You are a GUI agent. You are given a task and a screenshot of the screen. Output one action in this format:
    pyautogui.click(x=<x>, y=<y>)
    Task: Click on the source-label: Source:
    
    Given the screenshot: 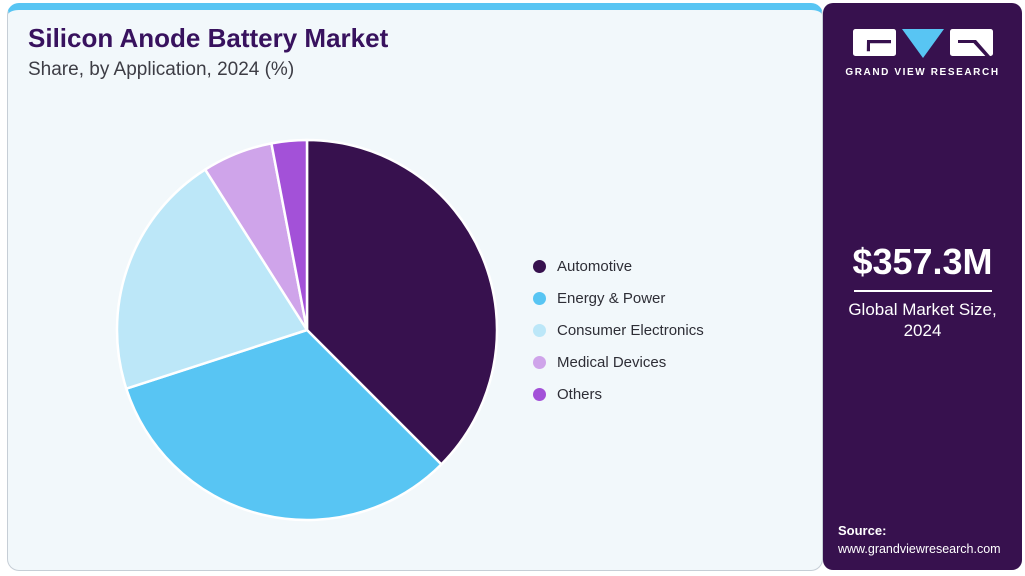 What is the action you would take?
    pyautogui.click(x=862, y=531)
    